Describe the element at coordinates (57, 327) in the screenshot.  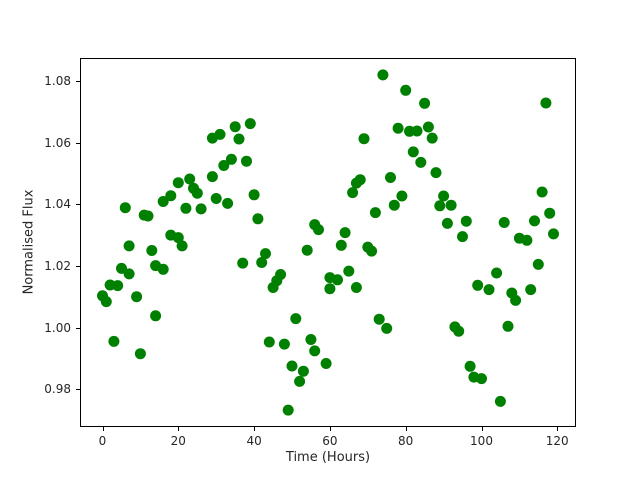
I see `y-tick-label: 1.00` at that location.